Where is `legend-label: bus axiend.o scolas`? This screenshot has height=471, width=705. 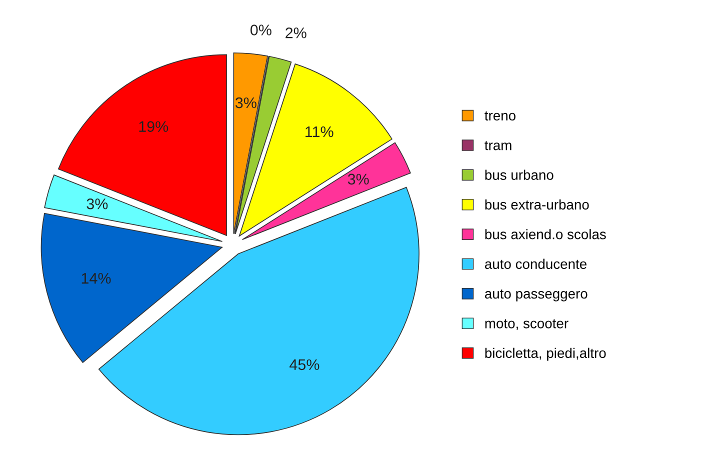 legend-label: bus axiend.o scolas is located at coordinates (545, 234).